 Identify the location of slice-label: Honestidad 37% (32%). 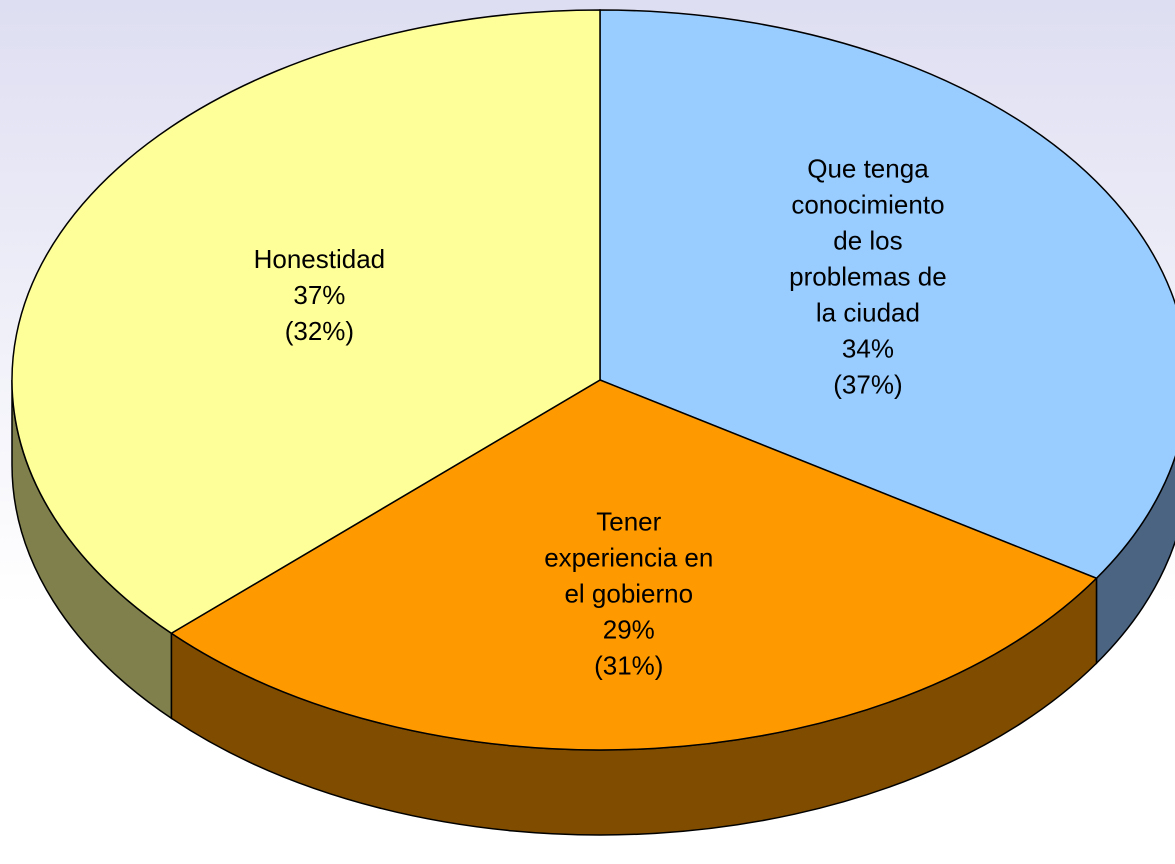
(320, 295).